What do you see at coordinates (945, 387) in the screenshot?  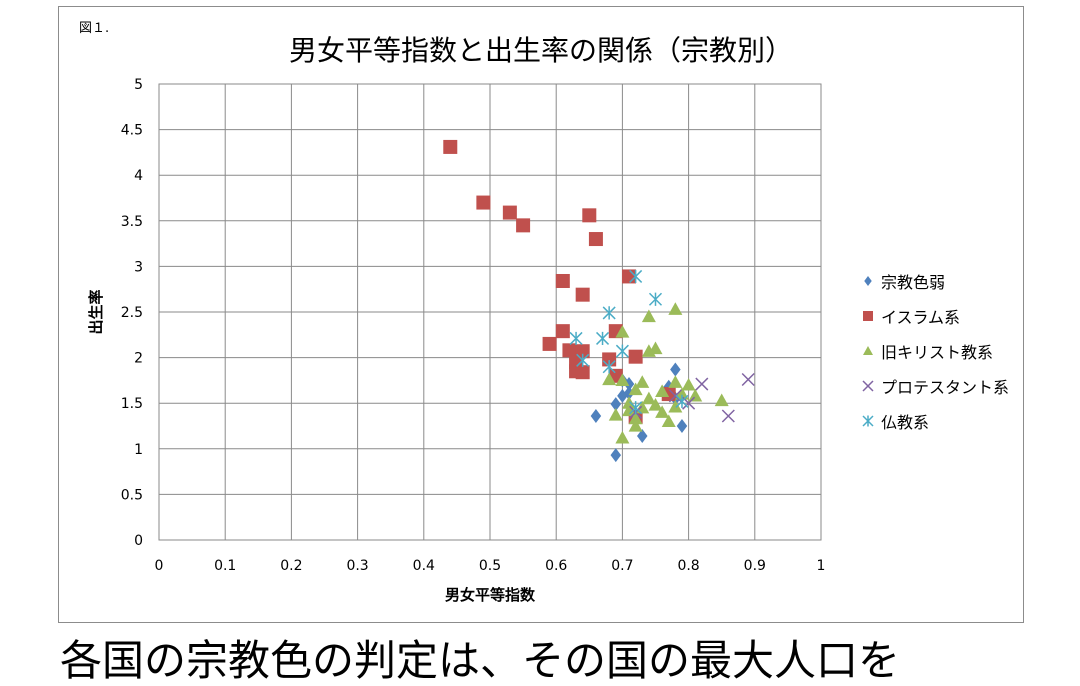 I see `legend-label: プロテスタント系` at bounding box center [945, 387].